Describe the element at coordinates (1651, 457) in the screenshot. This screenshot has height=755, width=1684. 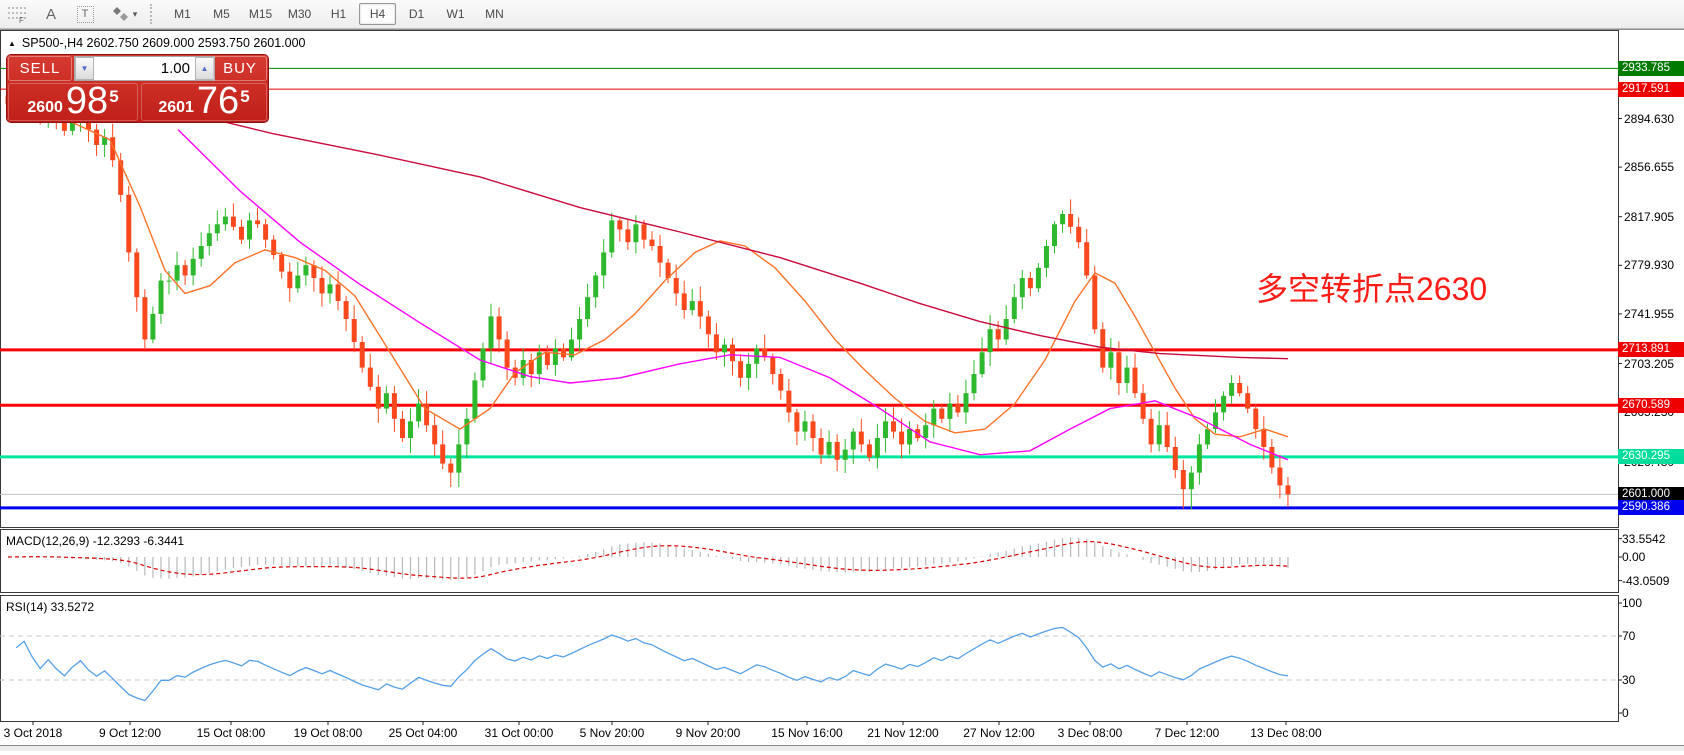
I see `price-level-badge: 2630.295` at that location.